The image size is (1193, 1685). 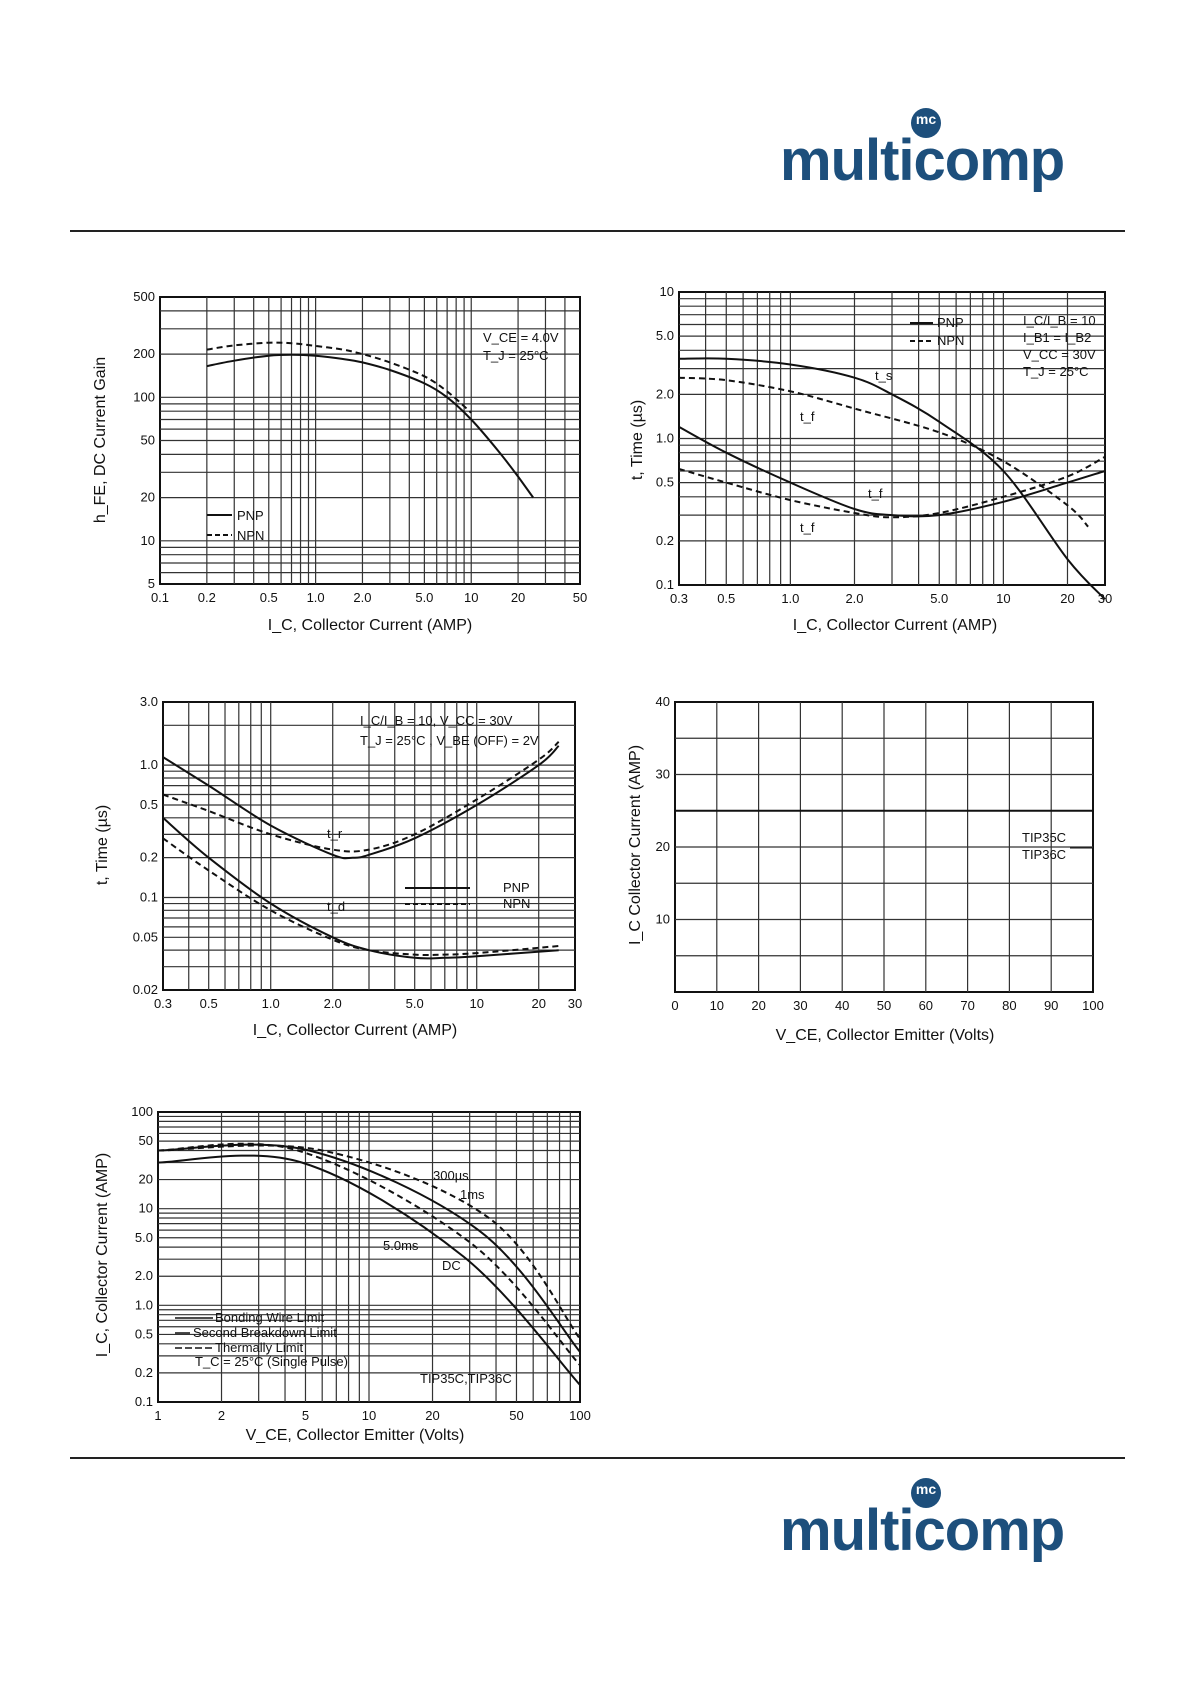 What do you see at coordinates (516, 887) in the screenshot?
I see `legend-label: PNP` at bounding box center [516, 887].